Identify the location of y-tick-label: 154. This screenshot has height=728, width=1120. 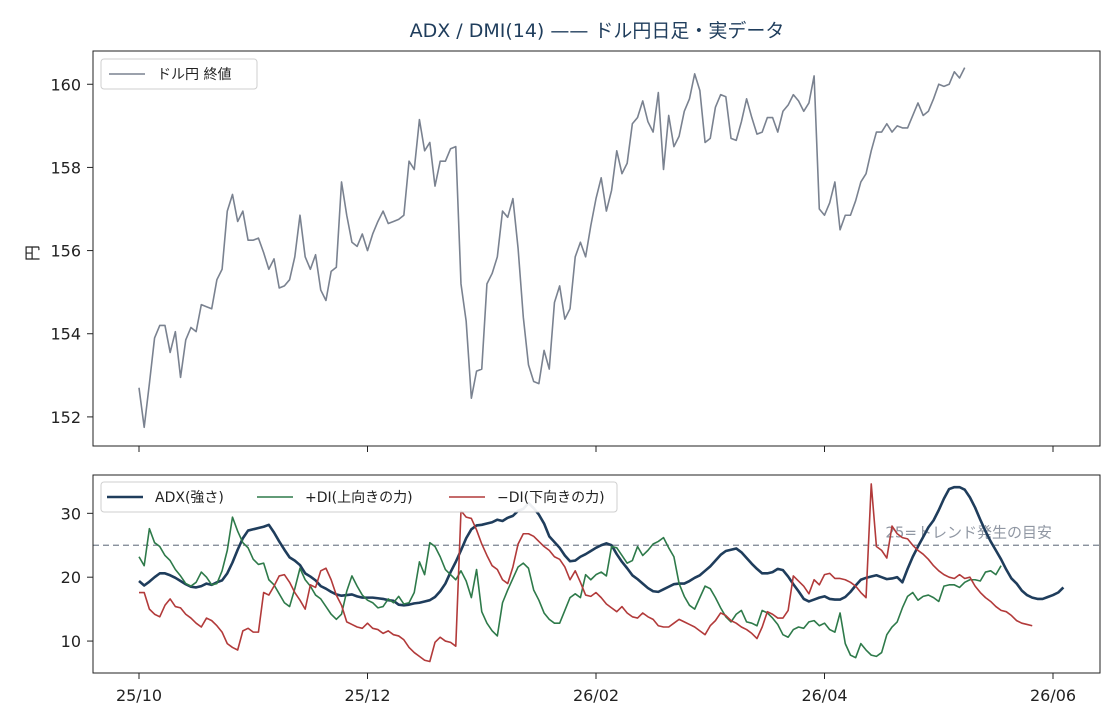
(65, 334).